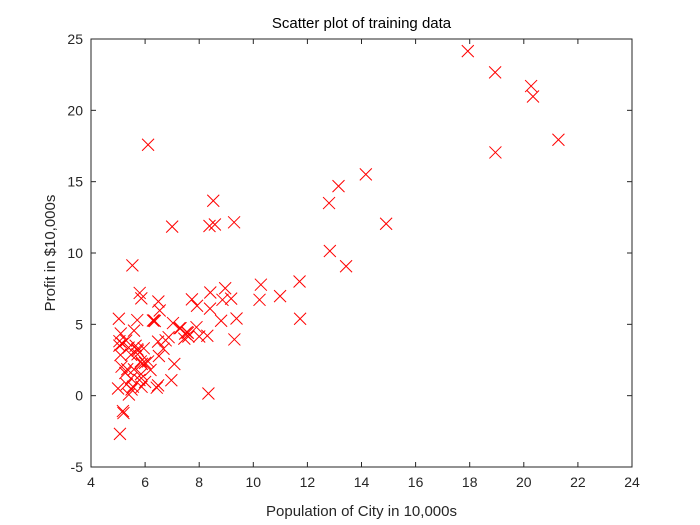 The height and width of the screenshot is (525, 700). What do you see at coordinates (524, 482) in the screenshot?
I see `x-tick-label: 20` at bounding box center [524, 482].